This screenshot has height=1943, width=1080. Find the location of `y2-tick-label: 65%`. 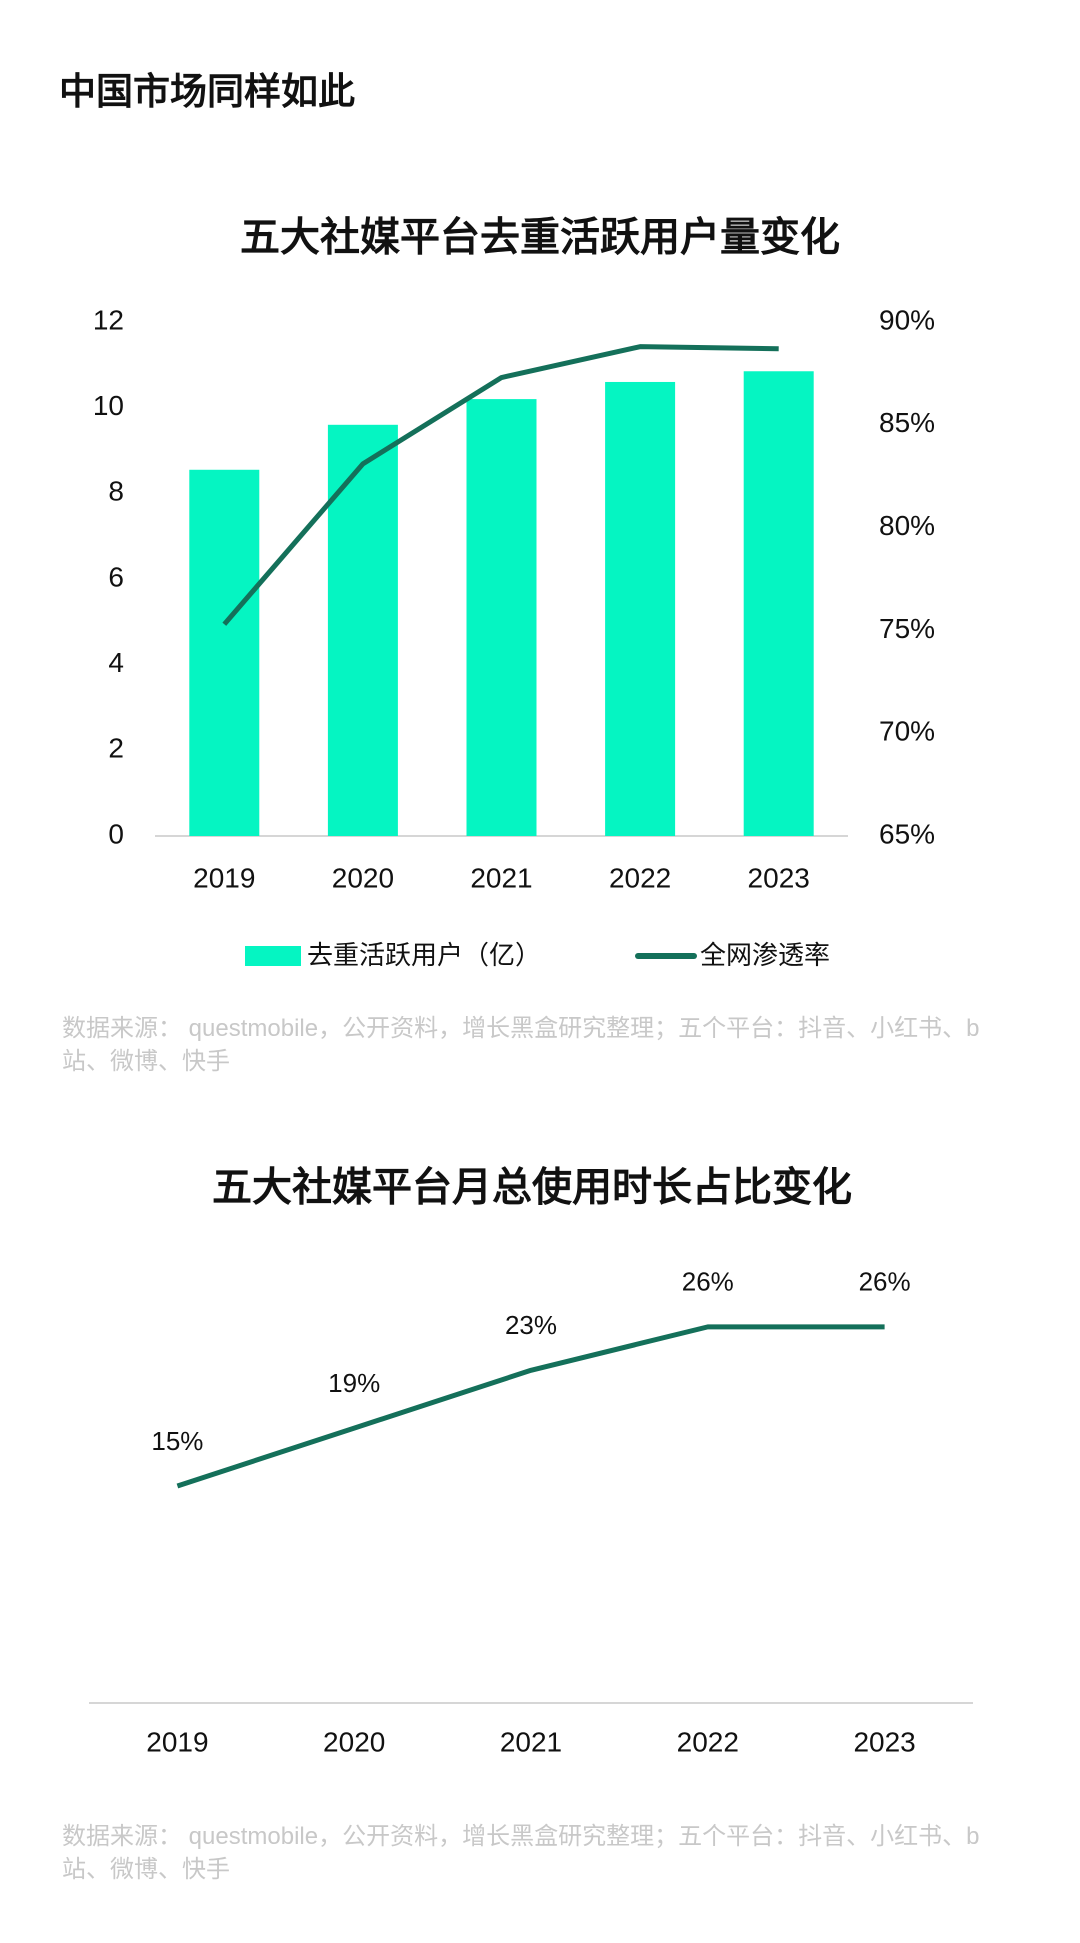

y2-tick-label: 65% is located at coordinates (907, 833).